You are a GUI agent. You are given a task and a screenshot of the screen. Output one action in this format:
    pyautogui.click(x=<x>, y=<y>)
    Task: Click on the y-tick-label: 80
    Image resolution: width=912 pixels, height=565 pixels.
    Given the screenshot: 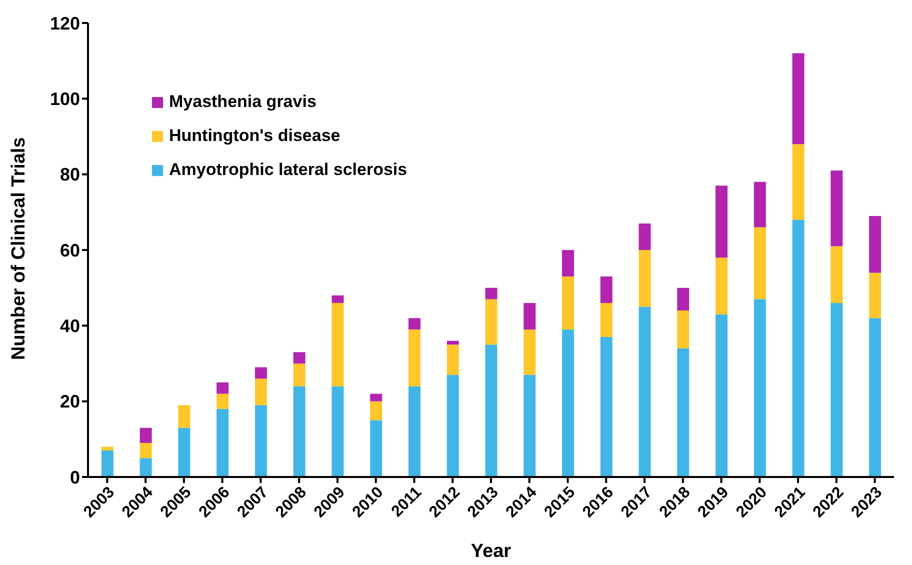 What is the action you would take?
    pyautogui.click(x=70, y=174)
    